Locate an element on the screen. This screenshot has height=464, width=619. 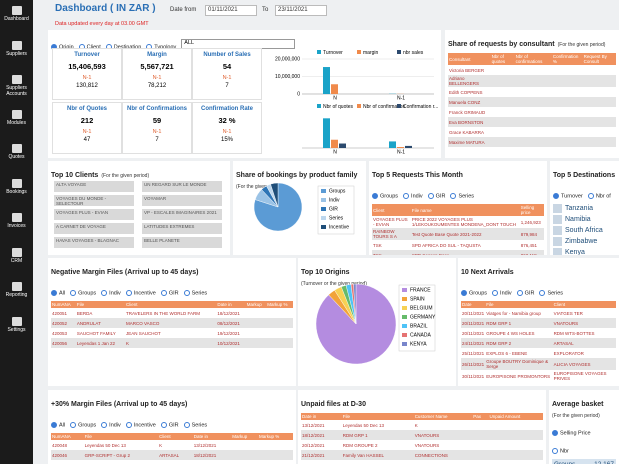
panel-title: Share of requests by consultant is located at coordinates (501, 44).